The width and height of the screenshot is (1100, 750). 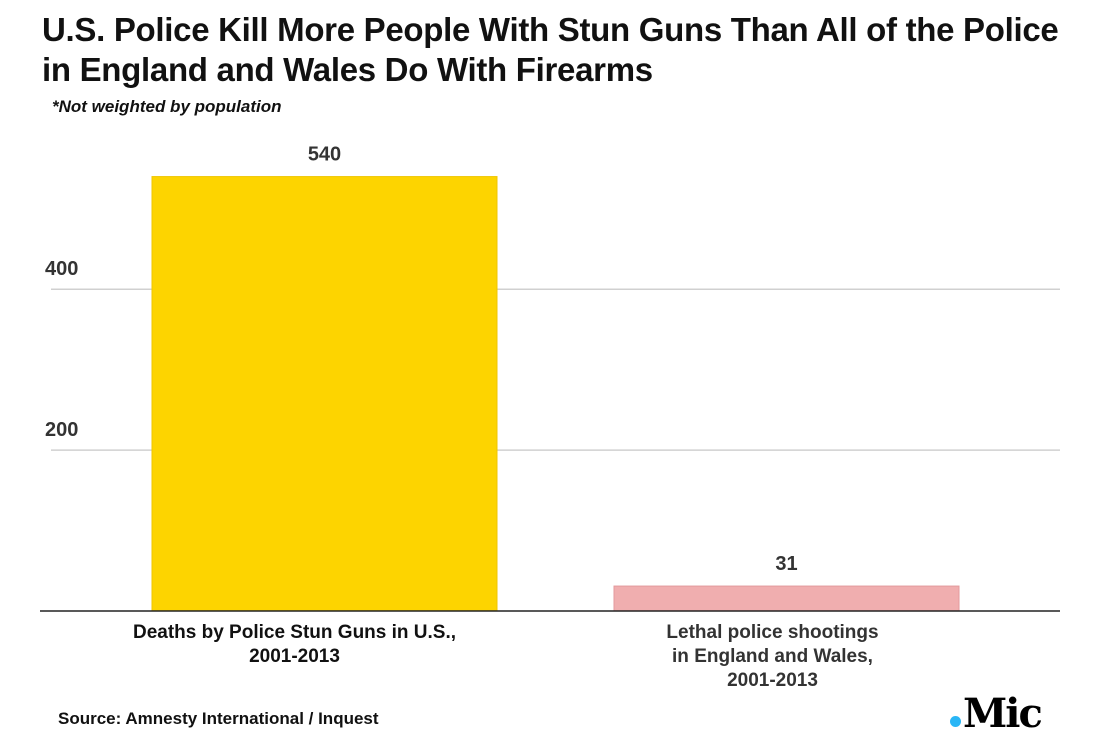 What do you see at coordinates (61, 430) in the screenshot?
I see `y-tick-label: 200` at bounding box center [61, 430].